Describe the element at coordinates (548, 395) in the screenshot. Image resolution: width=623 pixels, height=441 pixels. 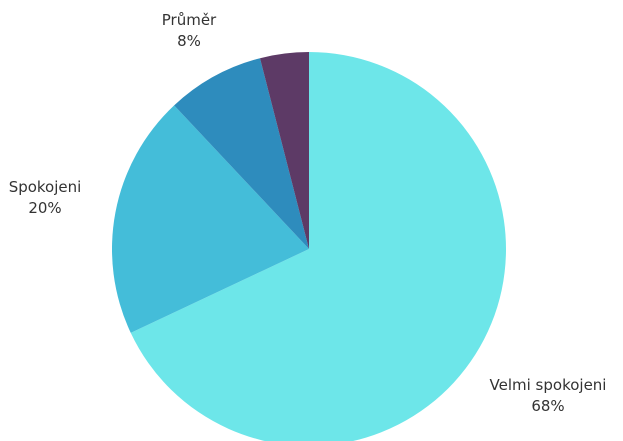
I see `slice-label-1: Velmi spokojeni 68%` at that location.